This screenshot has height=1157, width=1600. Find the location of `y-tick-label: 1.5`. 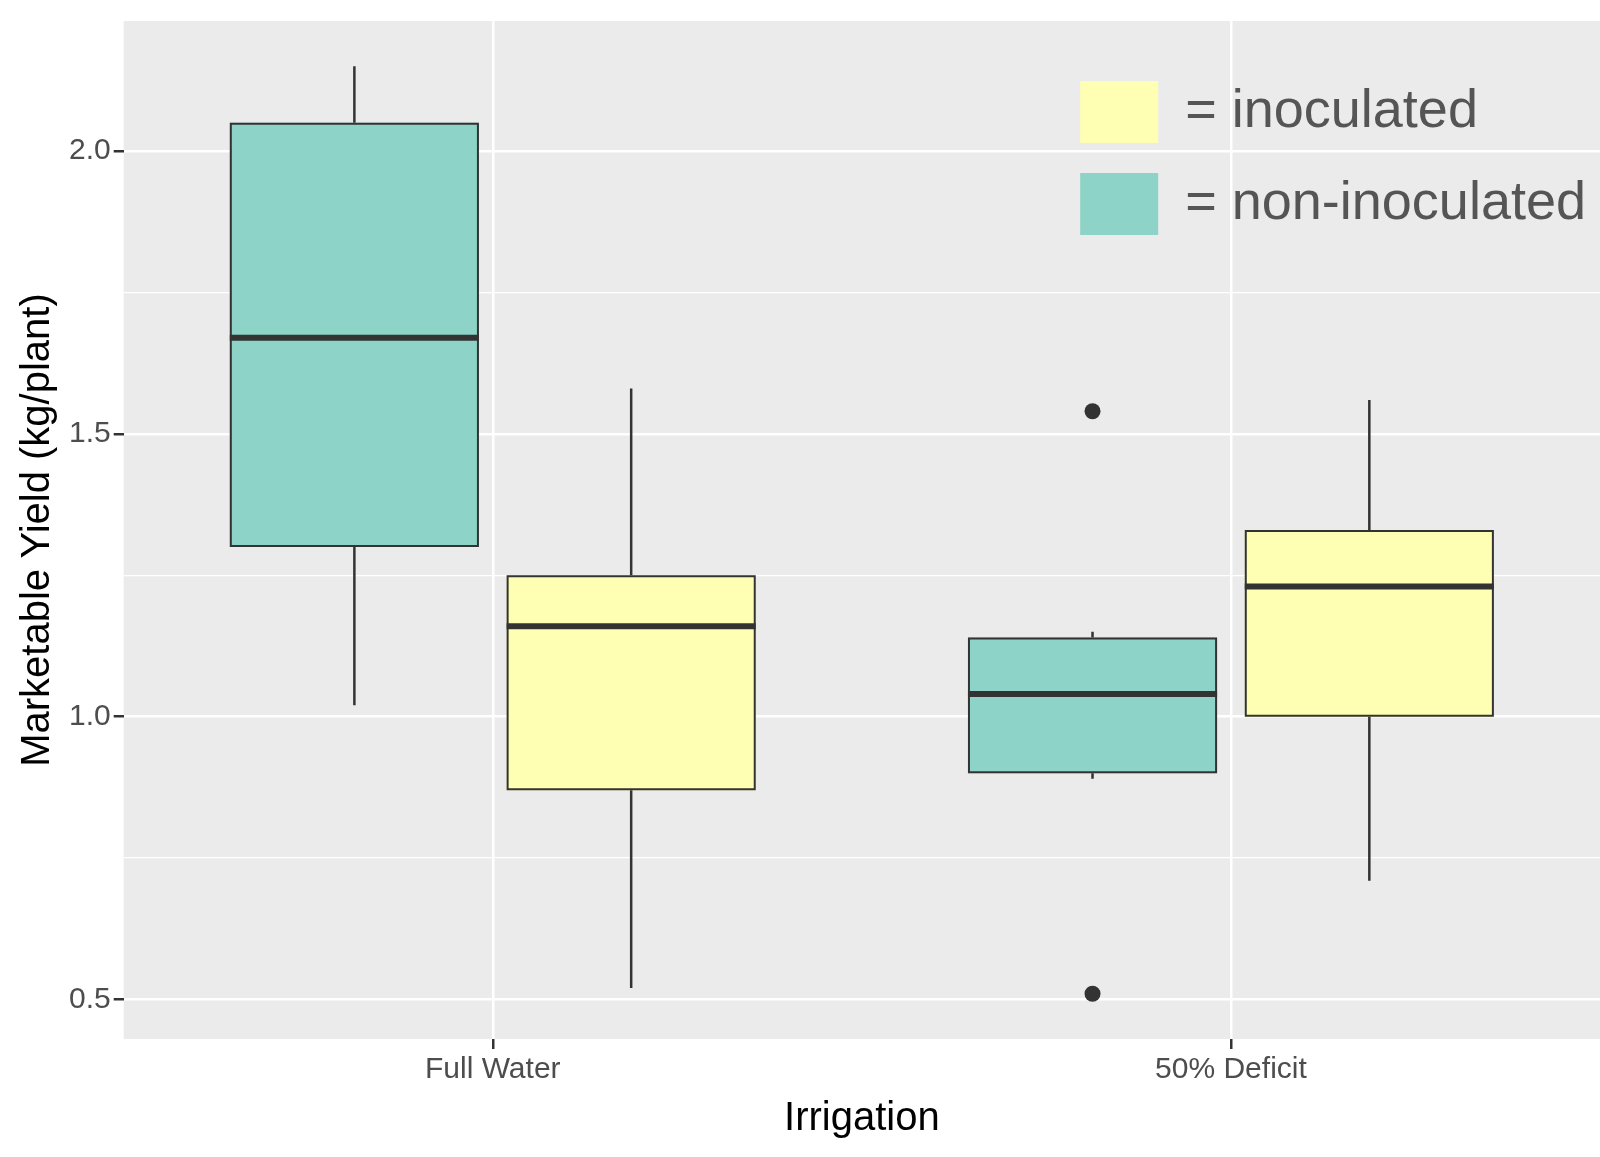

y-tick-label: 1.5 is located at coordinates (89, 432).